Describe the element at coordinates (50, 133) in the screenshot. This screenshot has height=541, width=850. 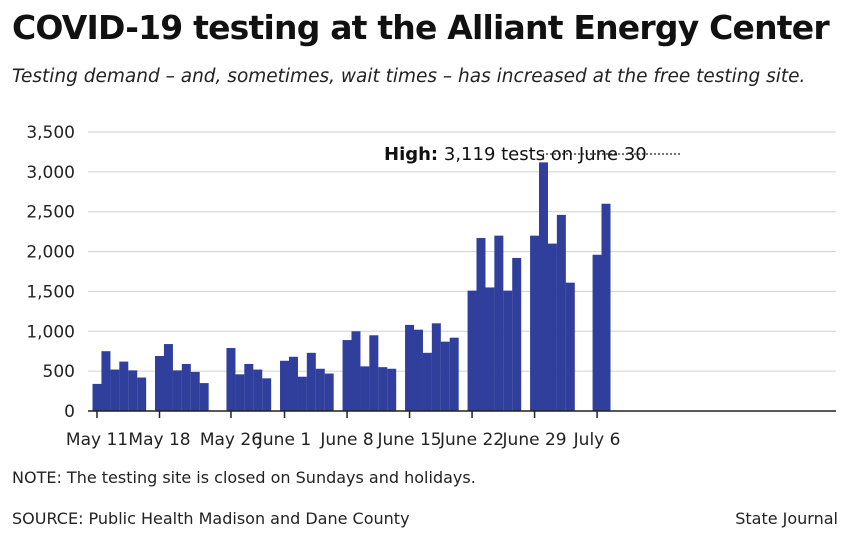
I see `y-tick-label: 3,500` at that location.